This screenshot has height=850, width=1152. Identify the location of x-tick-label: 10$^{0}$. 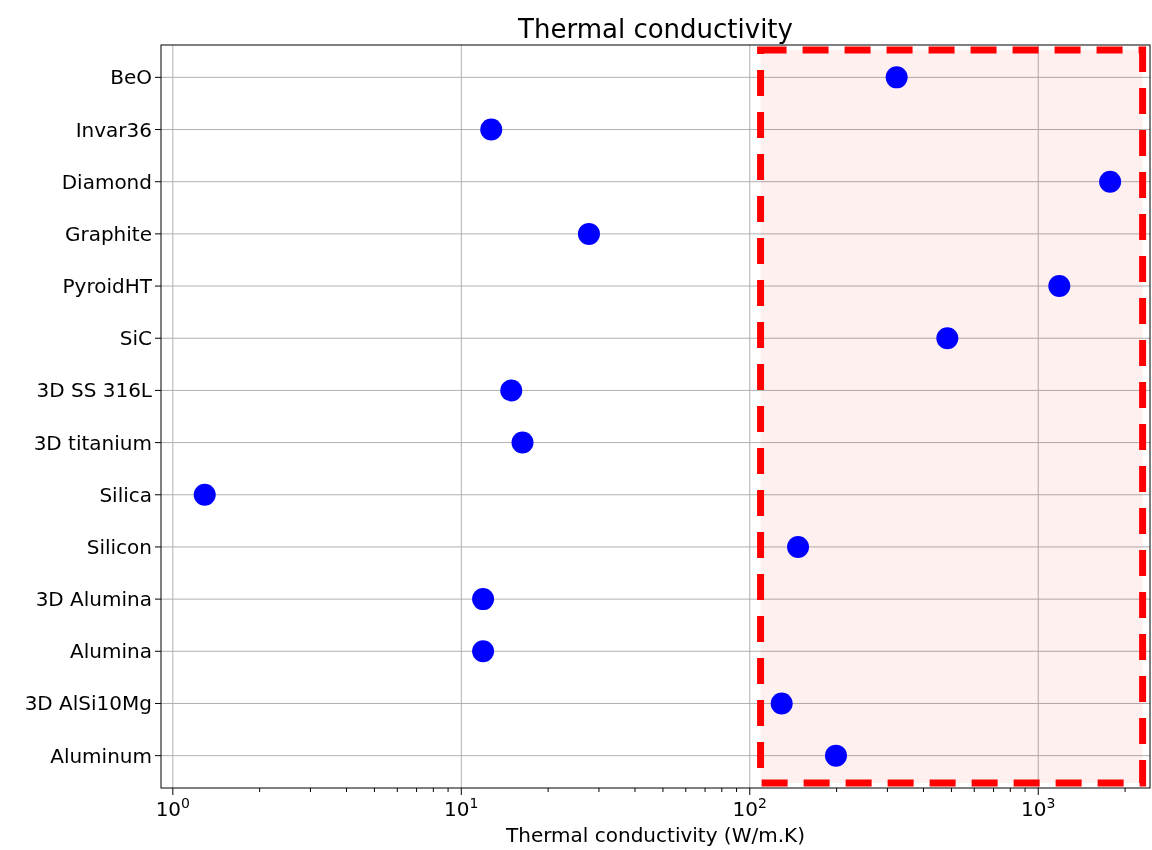
(172, 808).